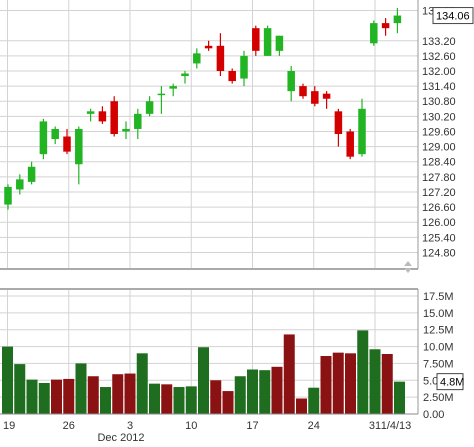 The width and height of the screenshot is (474, 447). What do you see at coordinates (439, 148) in the screenshot?
I see `price-tick-label: 129.00` at bounding box center [439, 148].